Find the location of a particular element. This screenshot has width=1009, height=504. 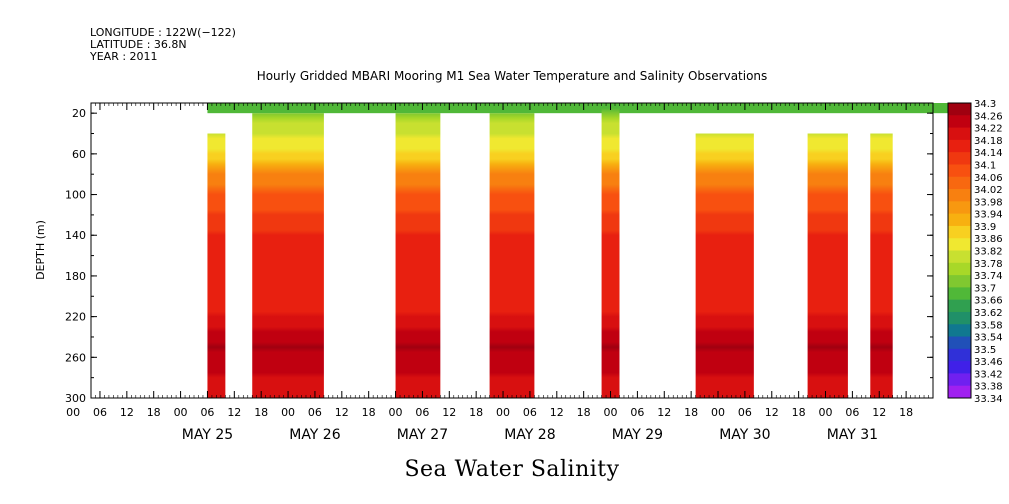

colorbar-label: 33.86 is located at coordinates (988, 239).